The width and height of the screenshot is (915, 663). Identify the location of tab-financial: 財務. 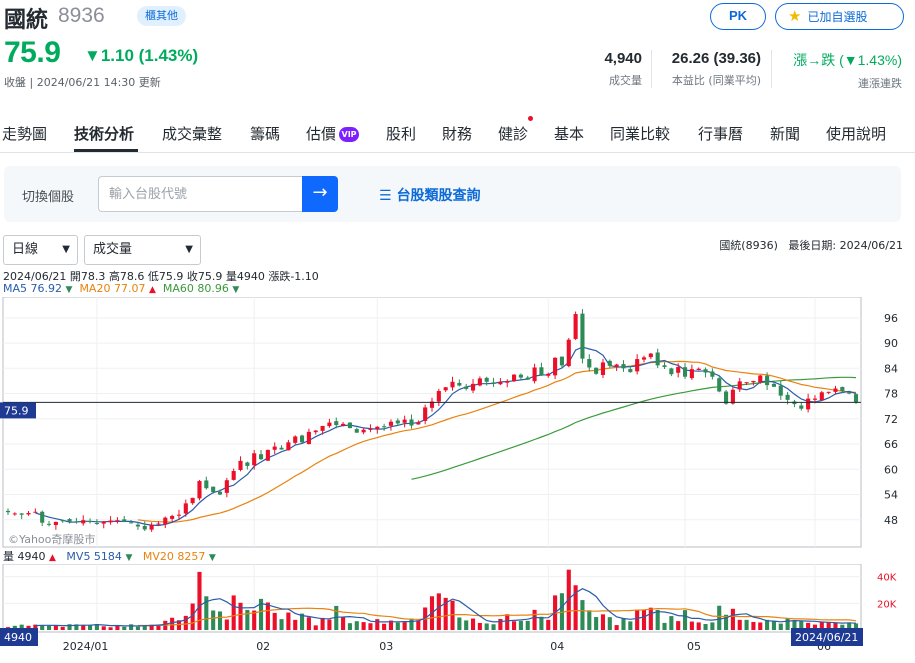
(457, 134).